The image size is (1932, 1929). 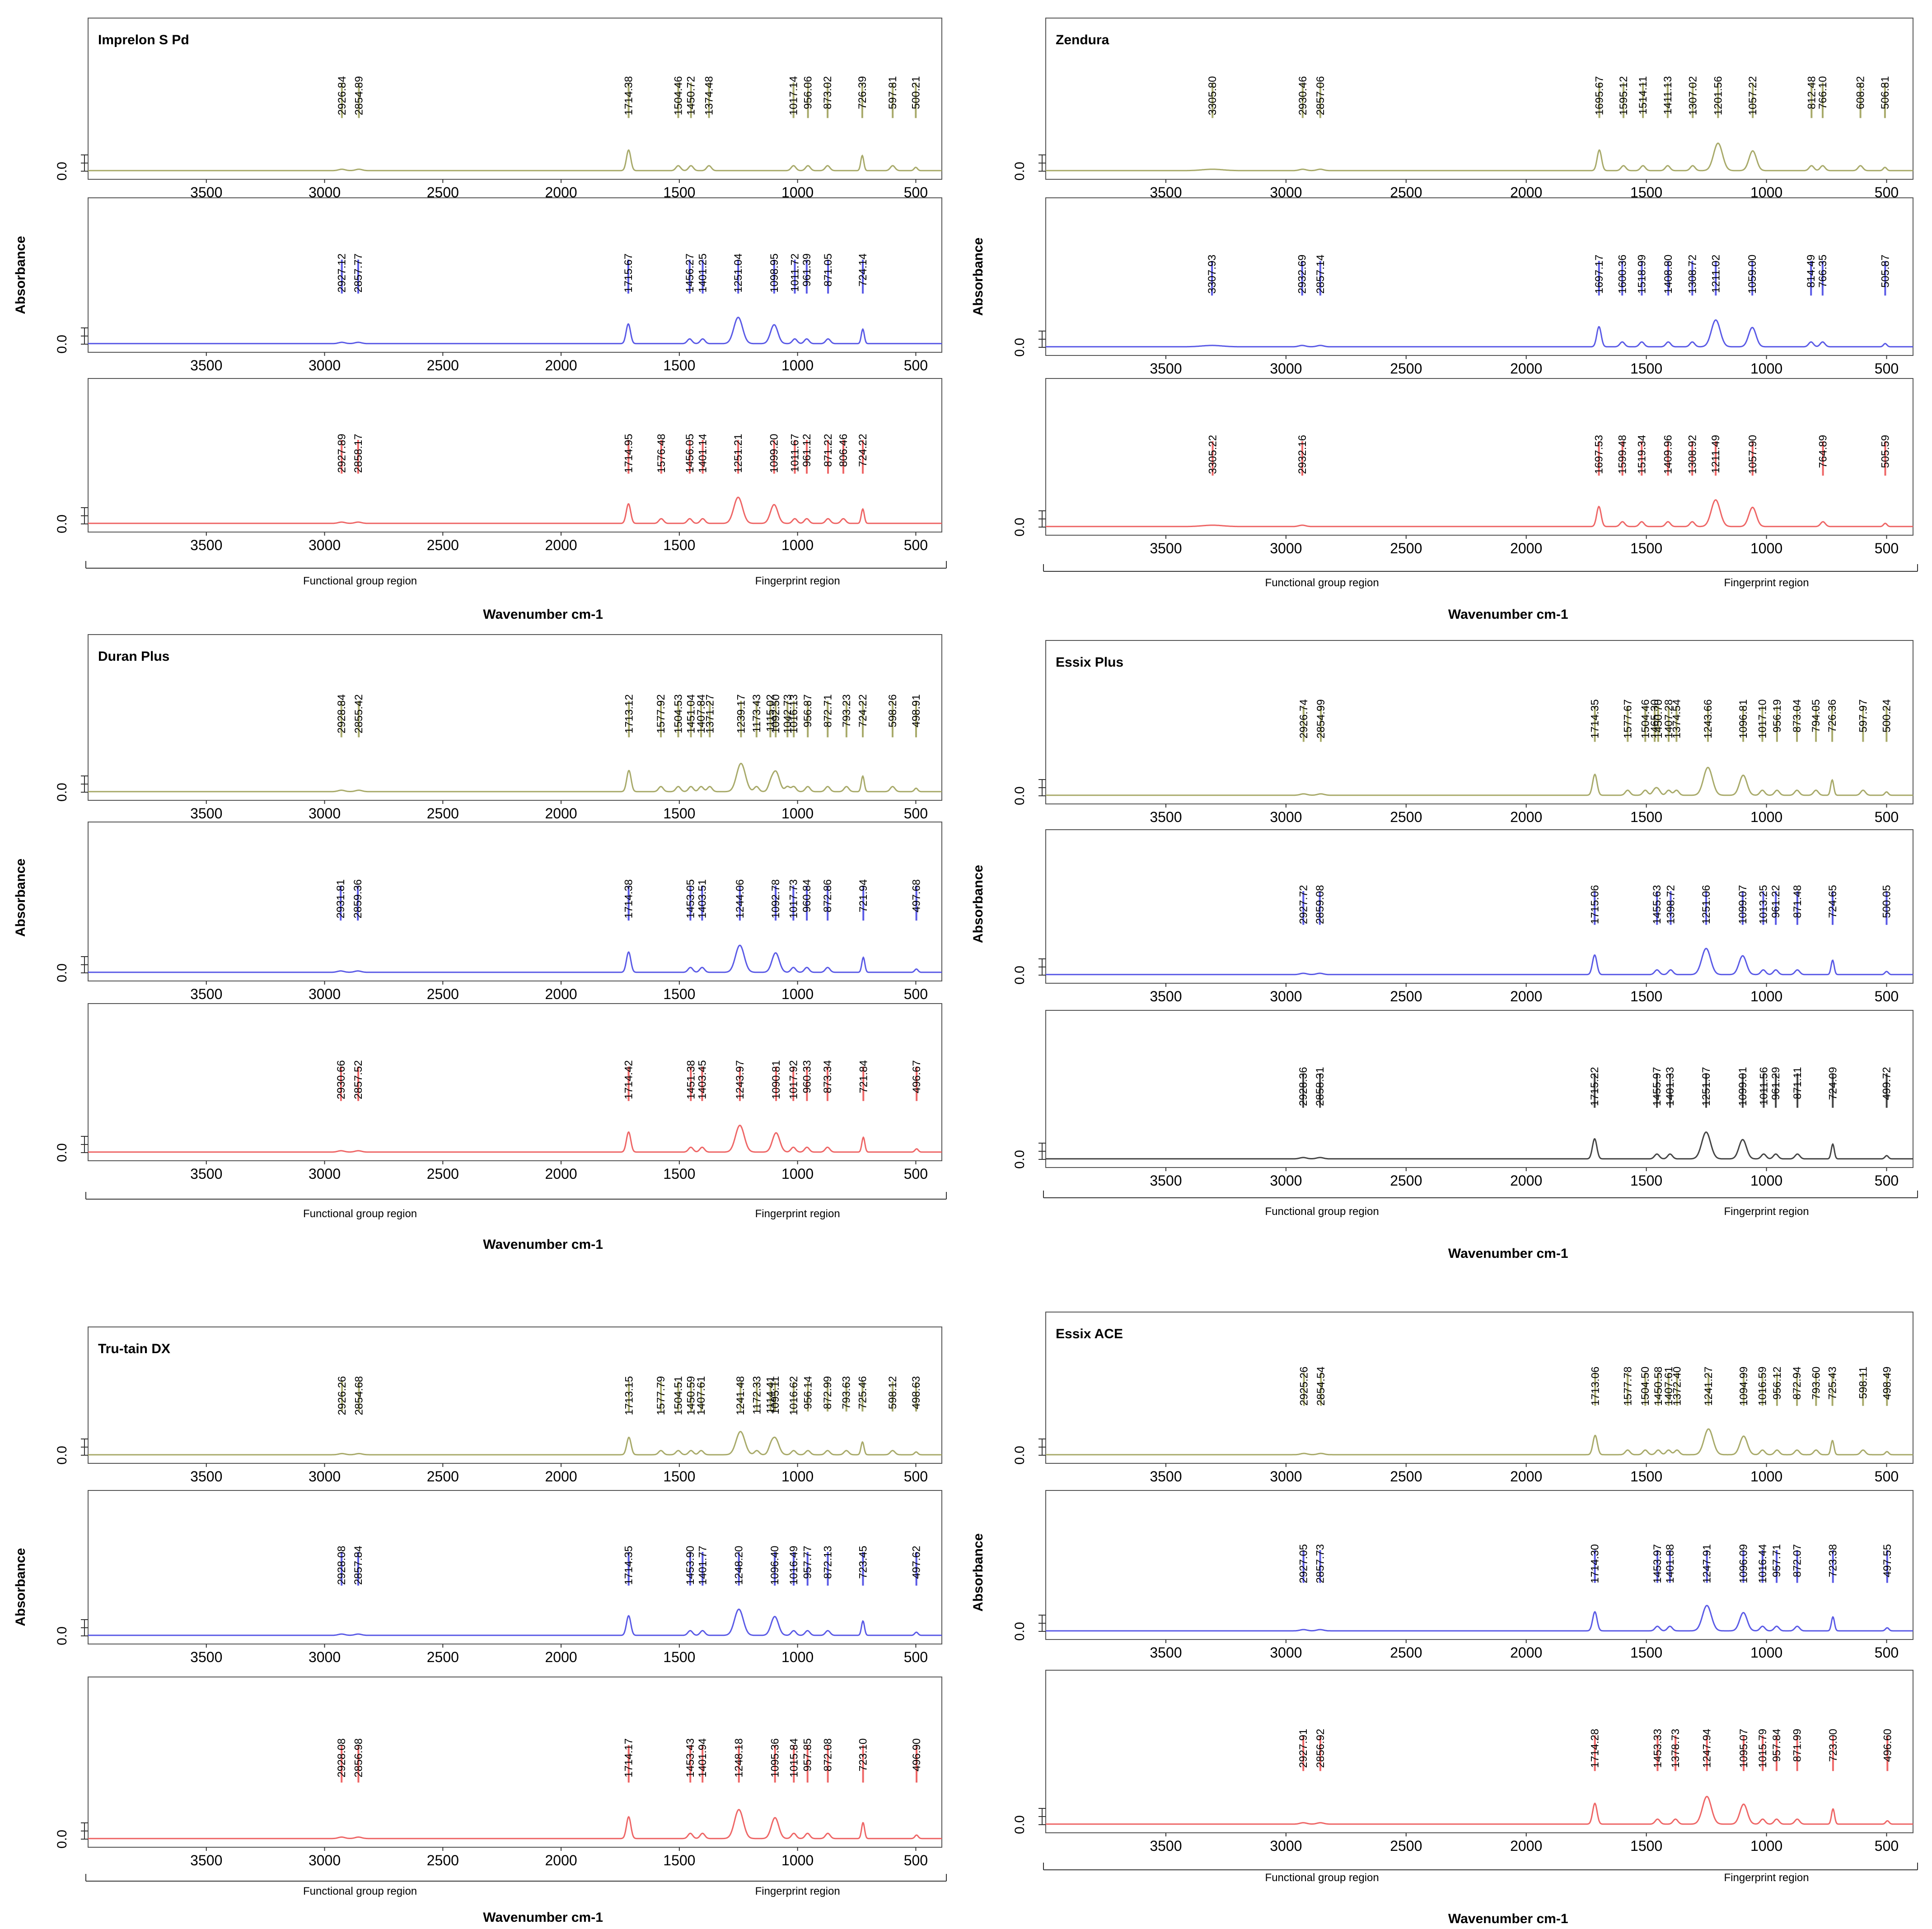 I want to click on peak-label: 812.48, so click(x=1812, y=92).